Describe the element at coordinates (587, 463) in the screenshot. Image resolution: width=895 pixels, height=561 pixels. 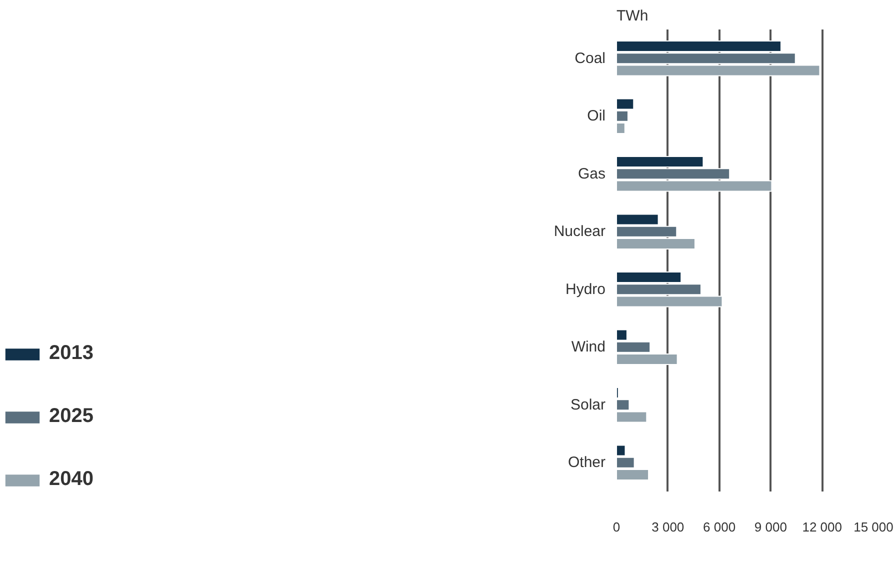
I see `y-tick-label: Other` at that location.